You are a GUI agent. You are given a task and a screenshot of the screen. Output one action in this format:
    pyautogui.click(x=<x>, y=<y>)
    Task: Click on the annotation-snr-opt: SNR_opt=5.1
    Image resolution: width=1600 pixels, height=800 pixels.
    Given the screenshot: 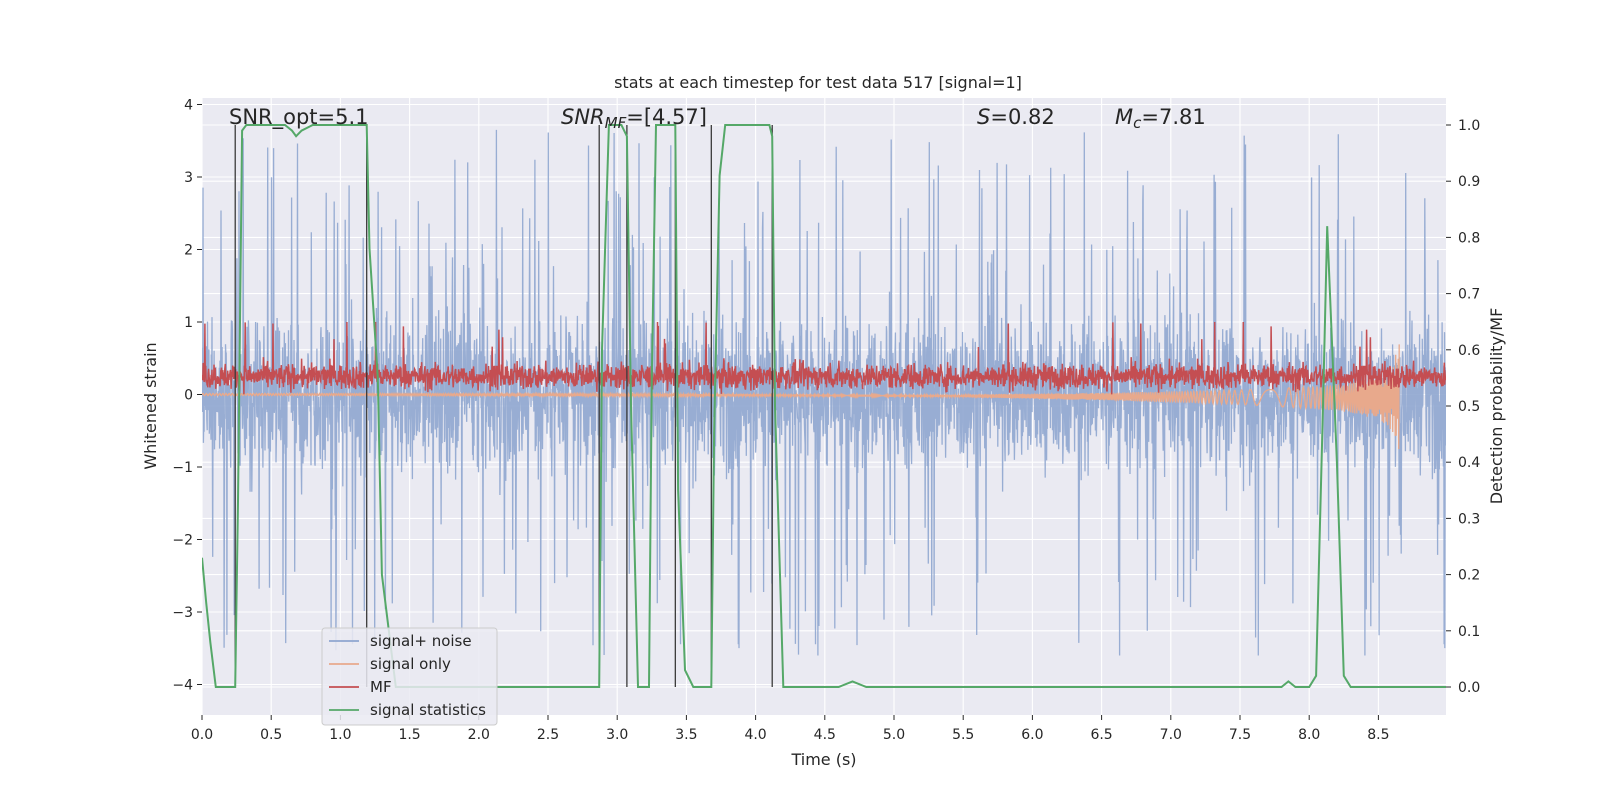 What is the action you would take?
    pyautogui.click(x=299, y=117)
    